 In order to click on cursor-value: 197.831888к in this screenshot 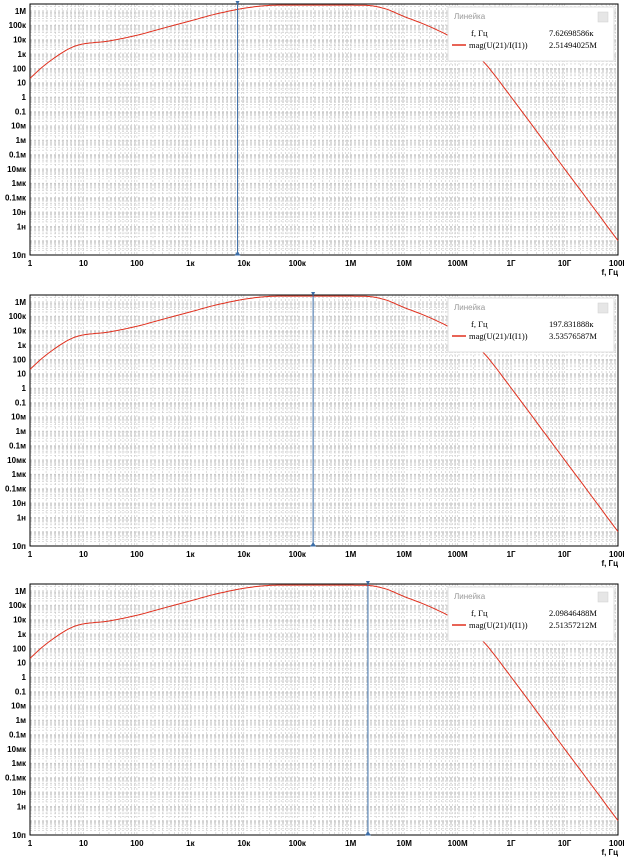, I will do `click(571, 324)`.